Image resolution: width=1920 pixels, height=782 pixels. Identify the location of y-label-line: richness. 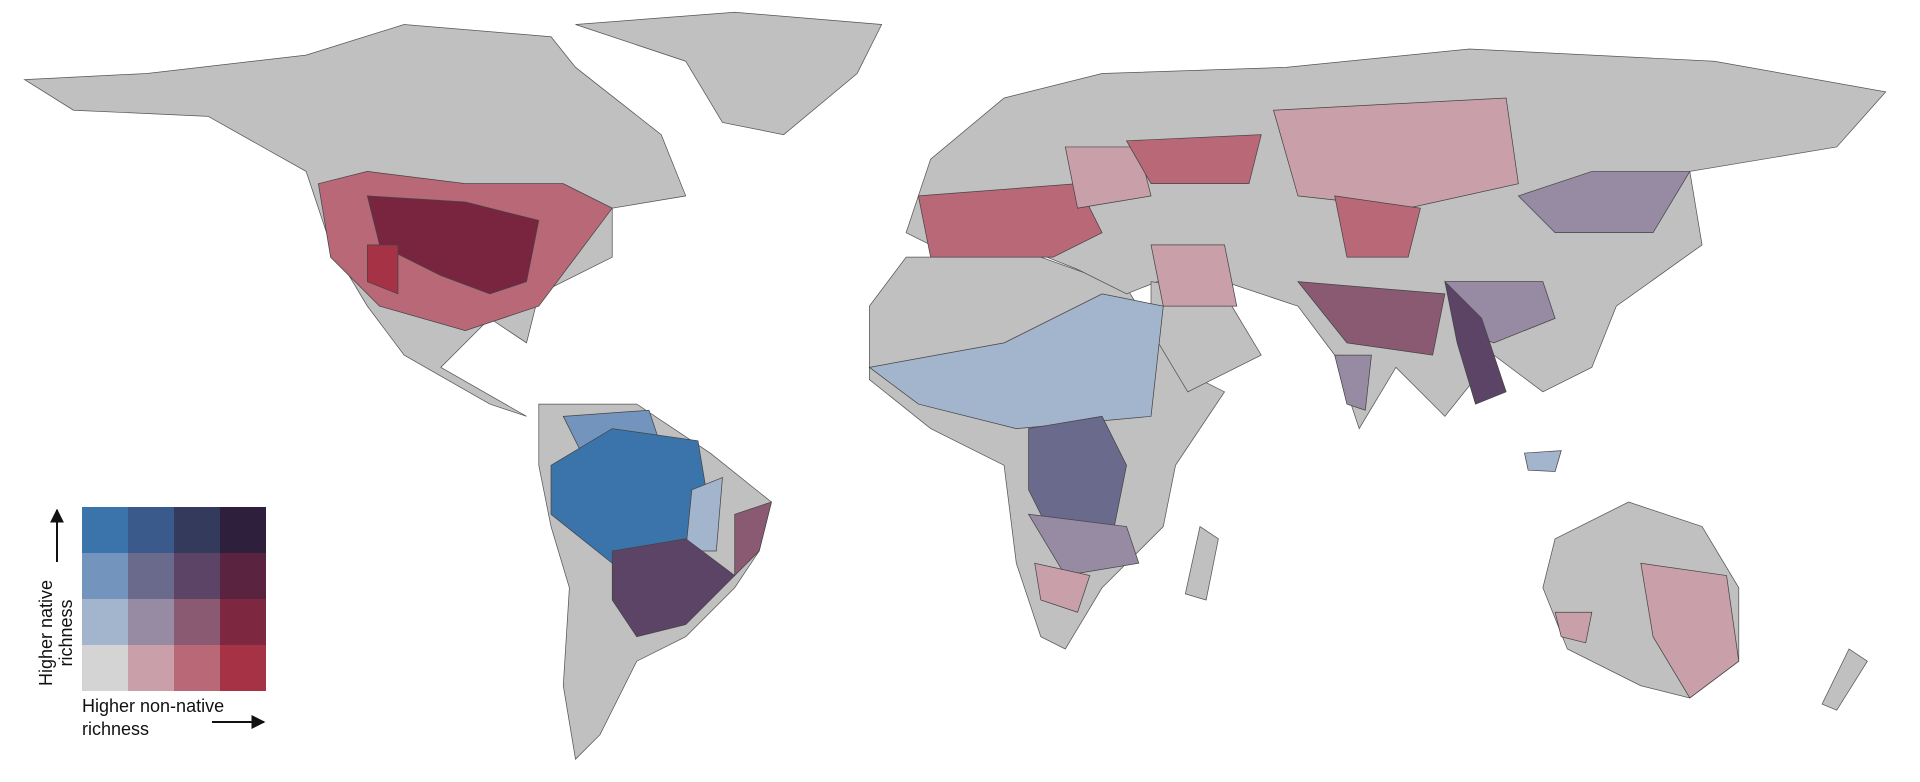
(66, 632).